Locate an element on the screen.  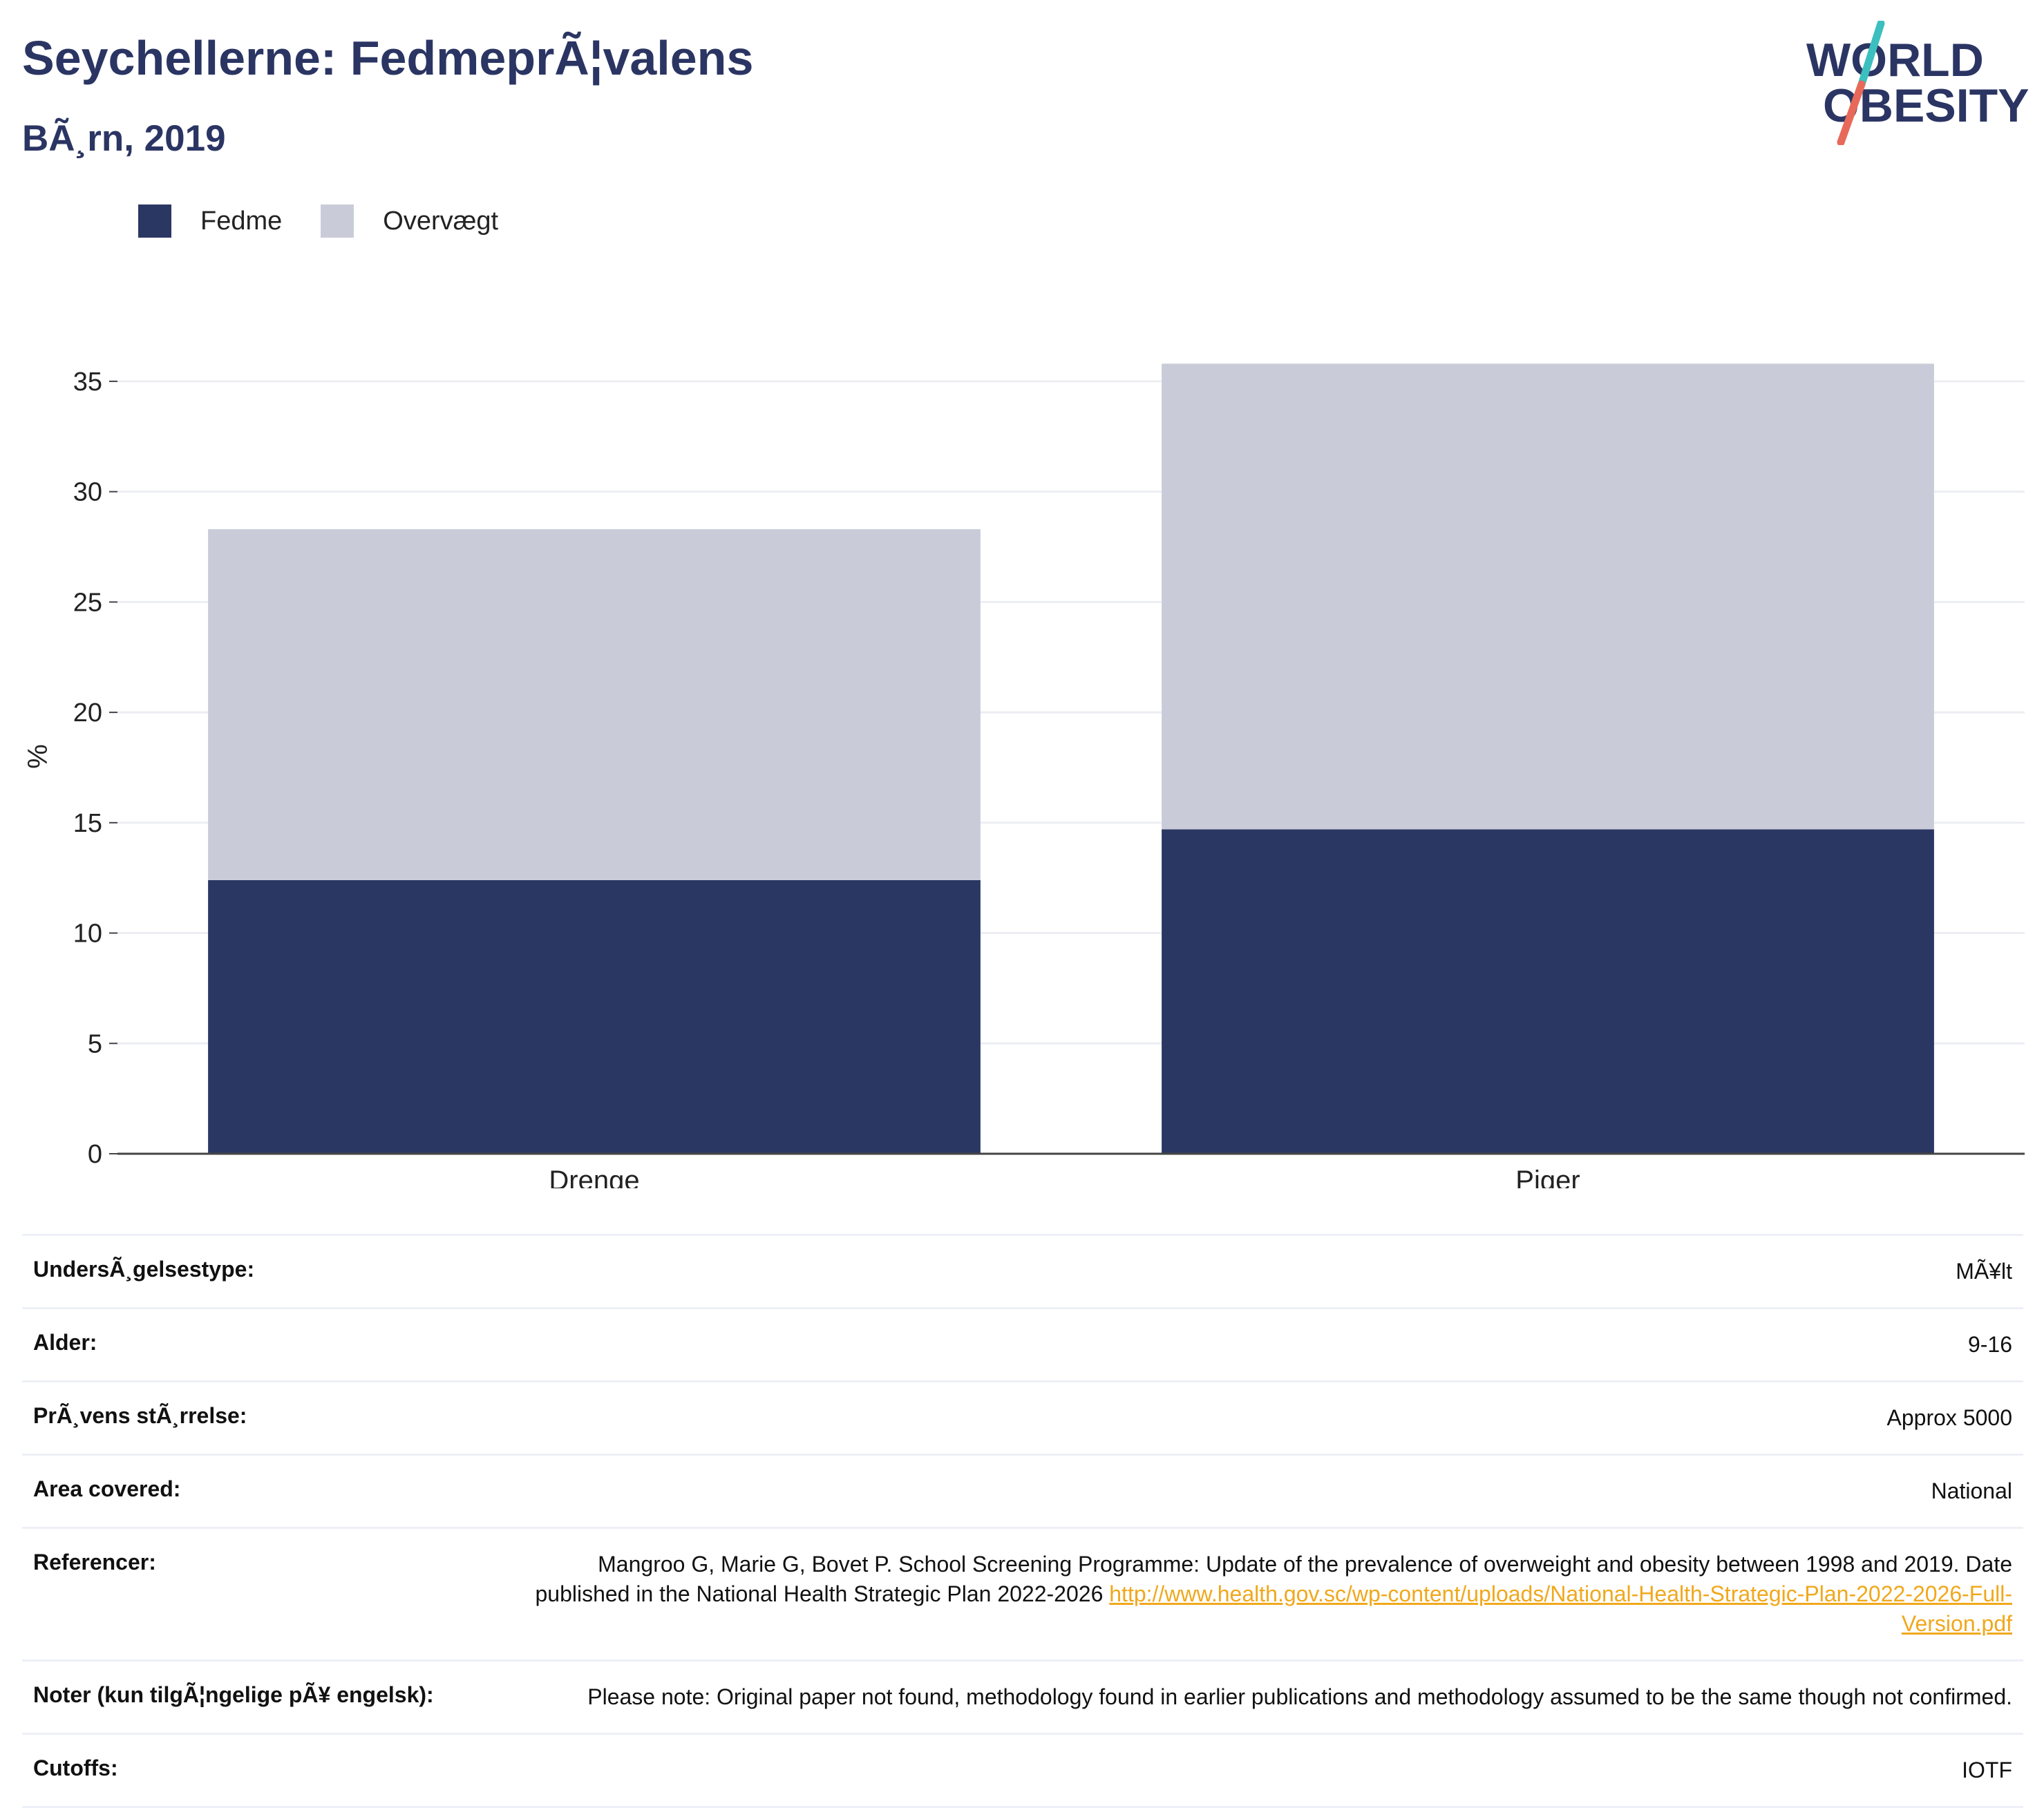
detail-row-cutoffs: Cutoffs: IOTF is located at coordinates (1022, 1771).